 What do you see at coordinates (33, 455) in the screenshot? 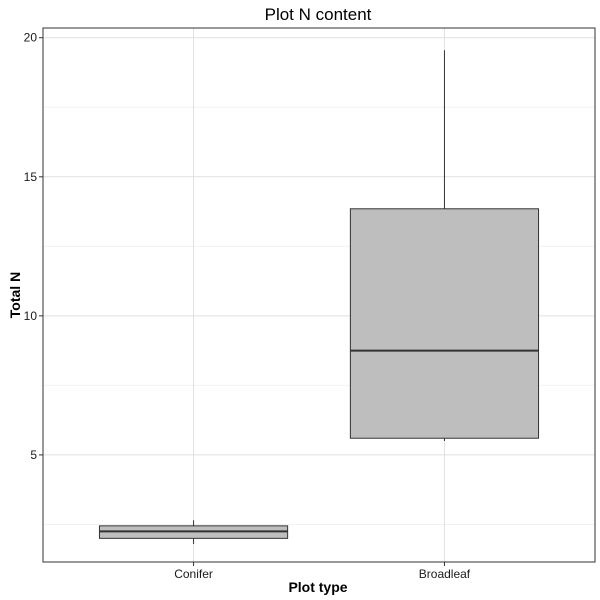
I see `y-tick-label: 5` at bounding box center [33, 455].